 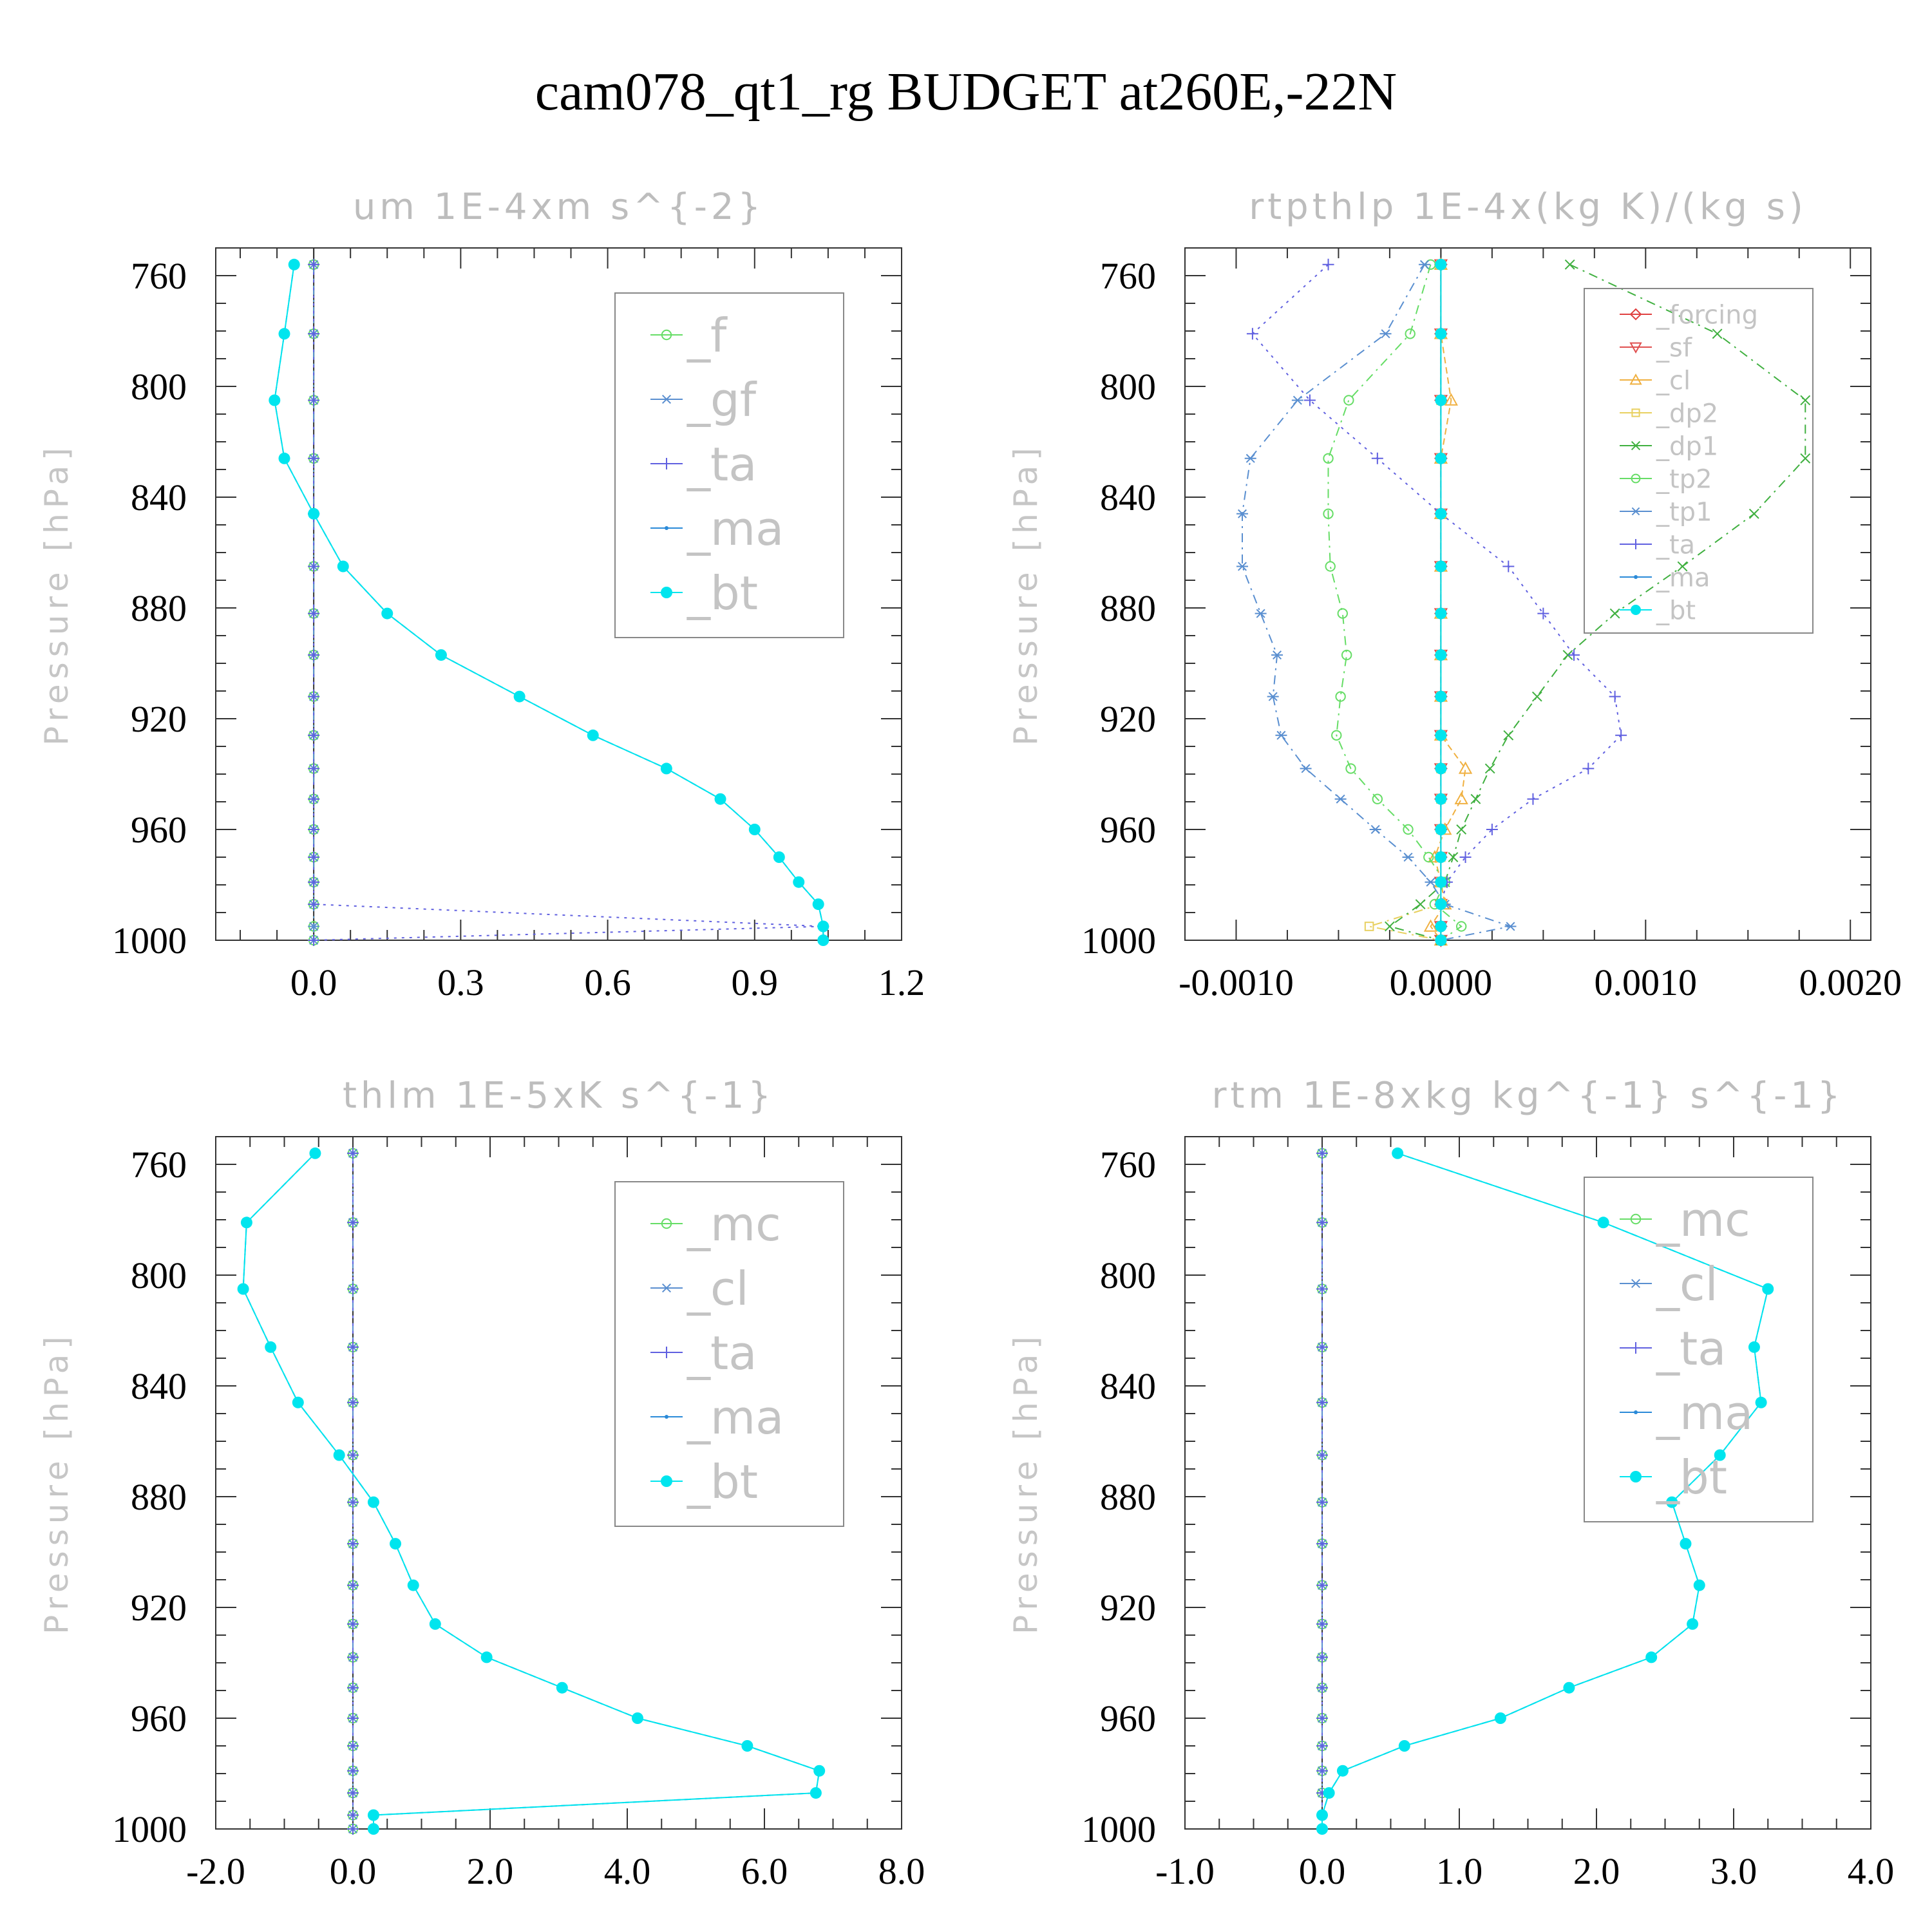 I want to click on y-tick-label: 1000, so click(x=1118, y=941).